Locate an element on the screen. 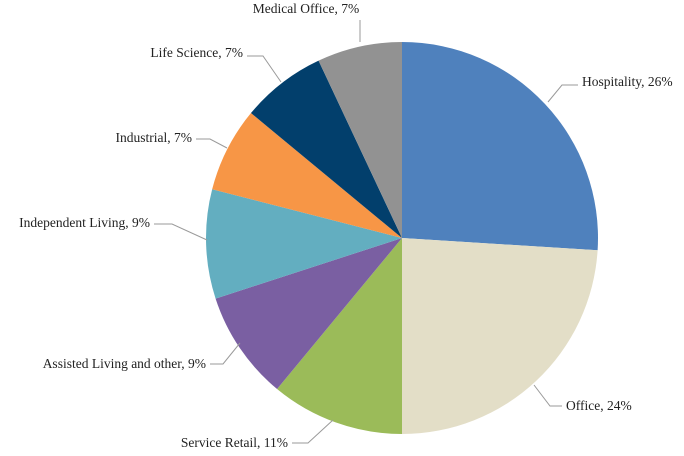  pie-slice-assisted-living is located at coordinates (308, 314).